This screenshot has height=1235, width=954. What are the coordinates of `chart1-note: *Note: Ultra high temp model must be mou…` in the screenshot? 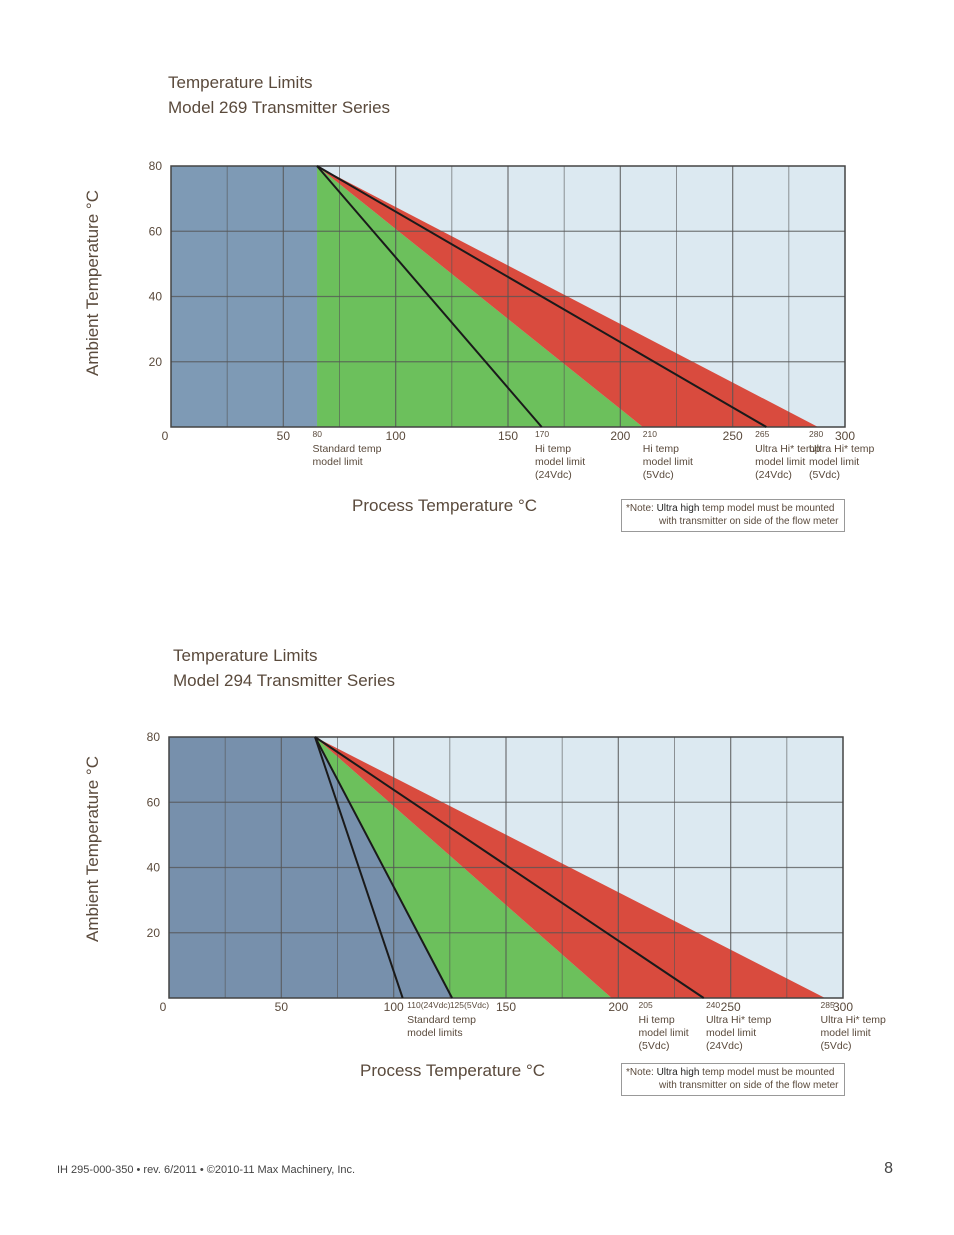 It's located at (733, 515).